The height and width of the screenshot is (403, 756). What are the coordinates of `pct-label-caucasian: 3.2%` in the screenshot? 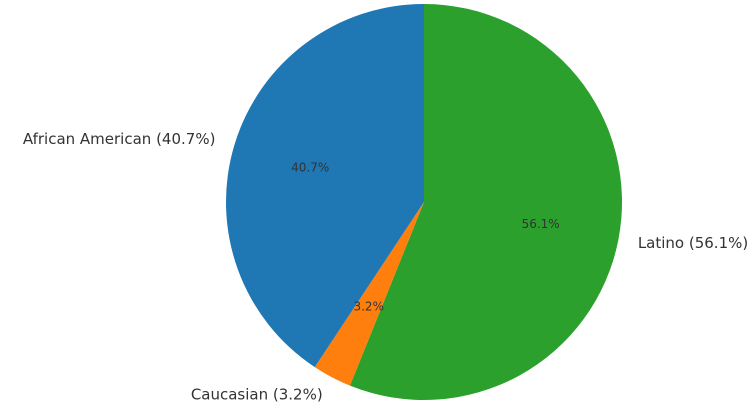 It's located at (368, 307).